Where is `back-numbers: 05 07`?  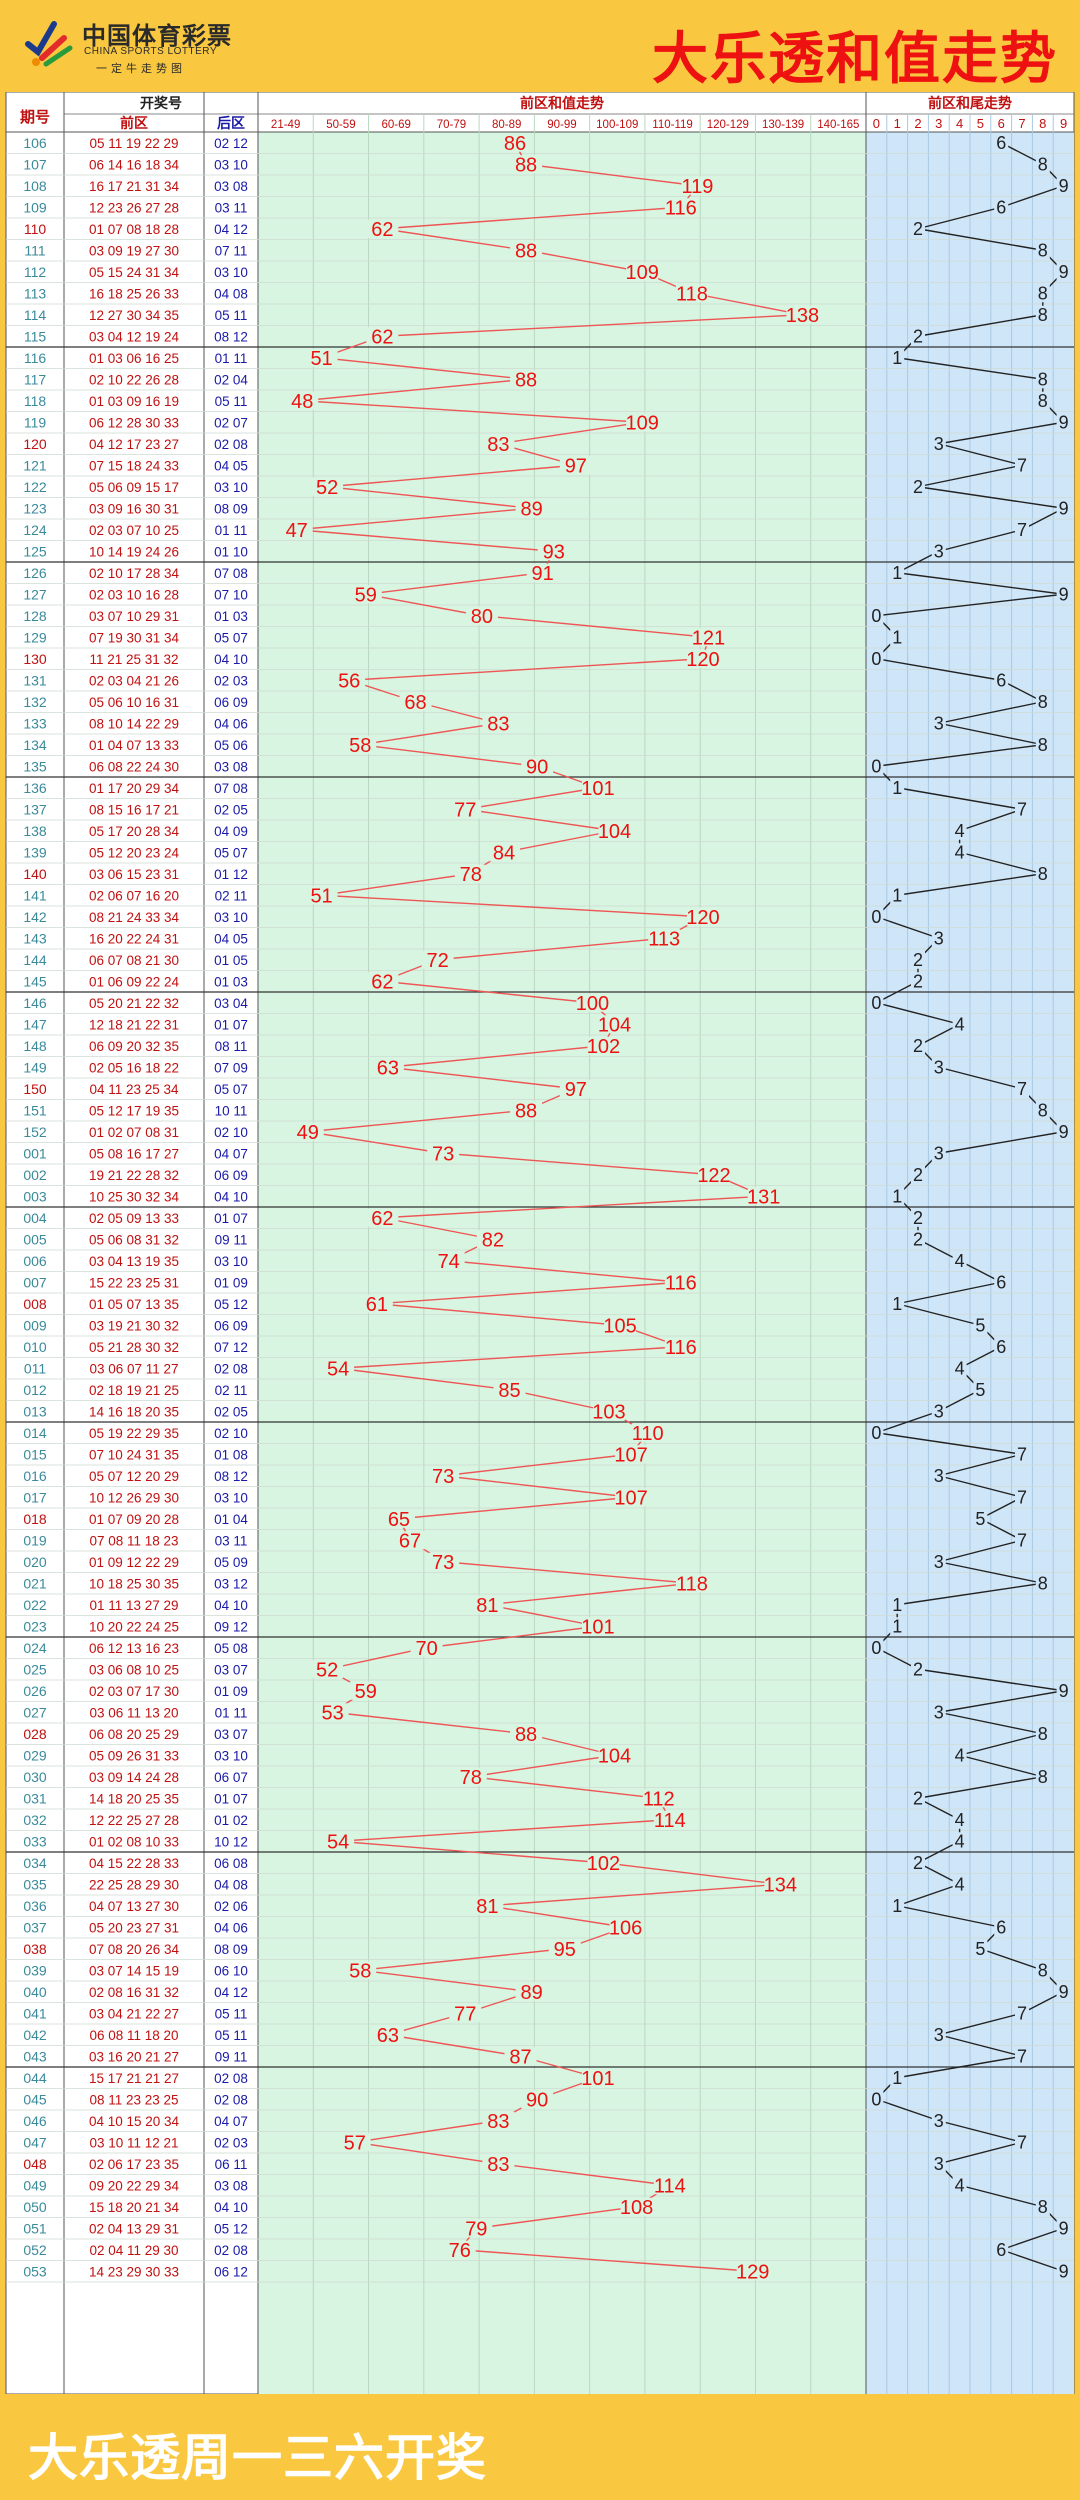
back-numbers: 05 07 is located at coordinates (231, 637).